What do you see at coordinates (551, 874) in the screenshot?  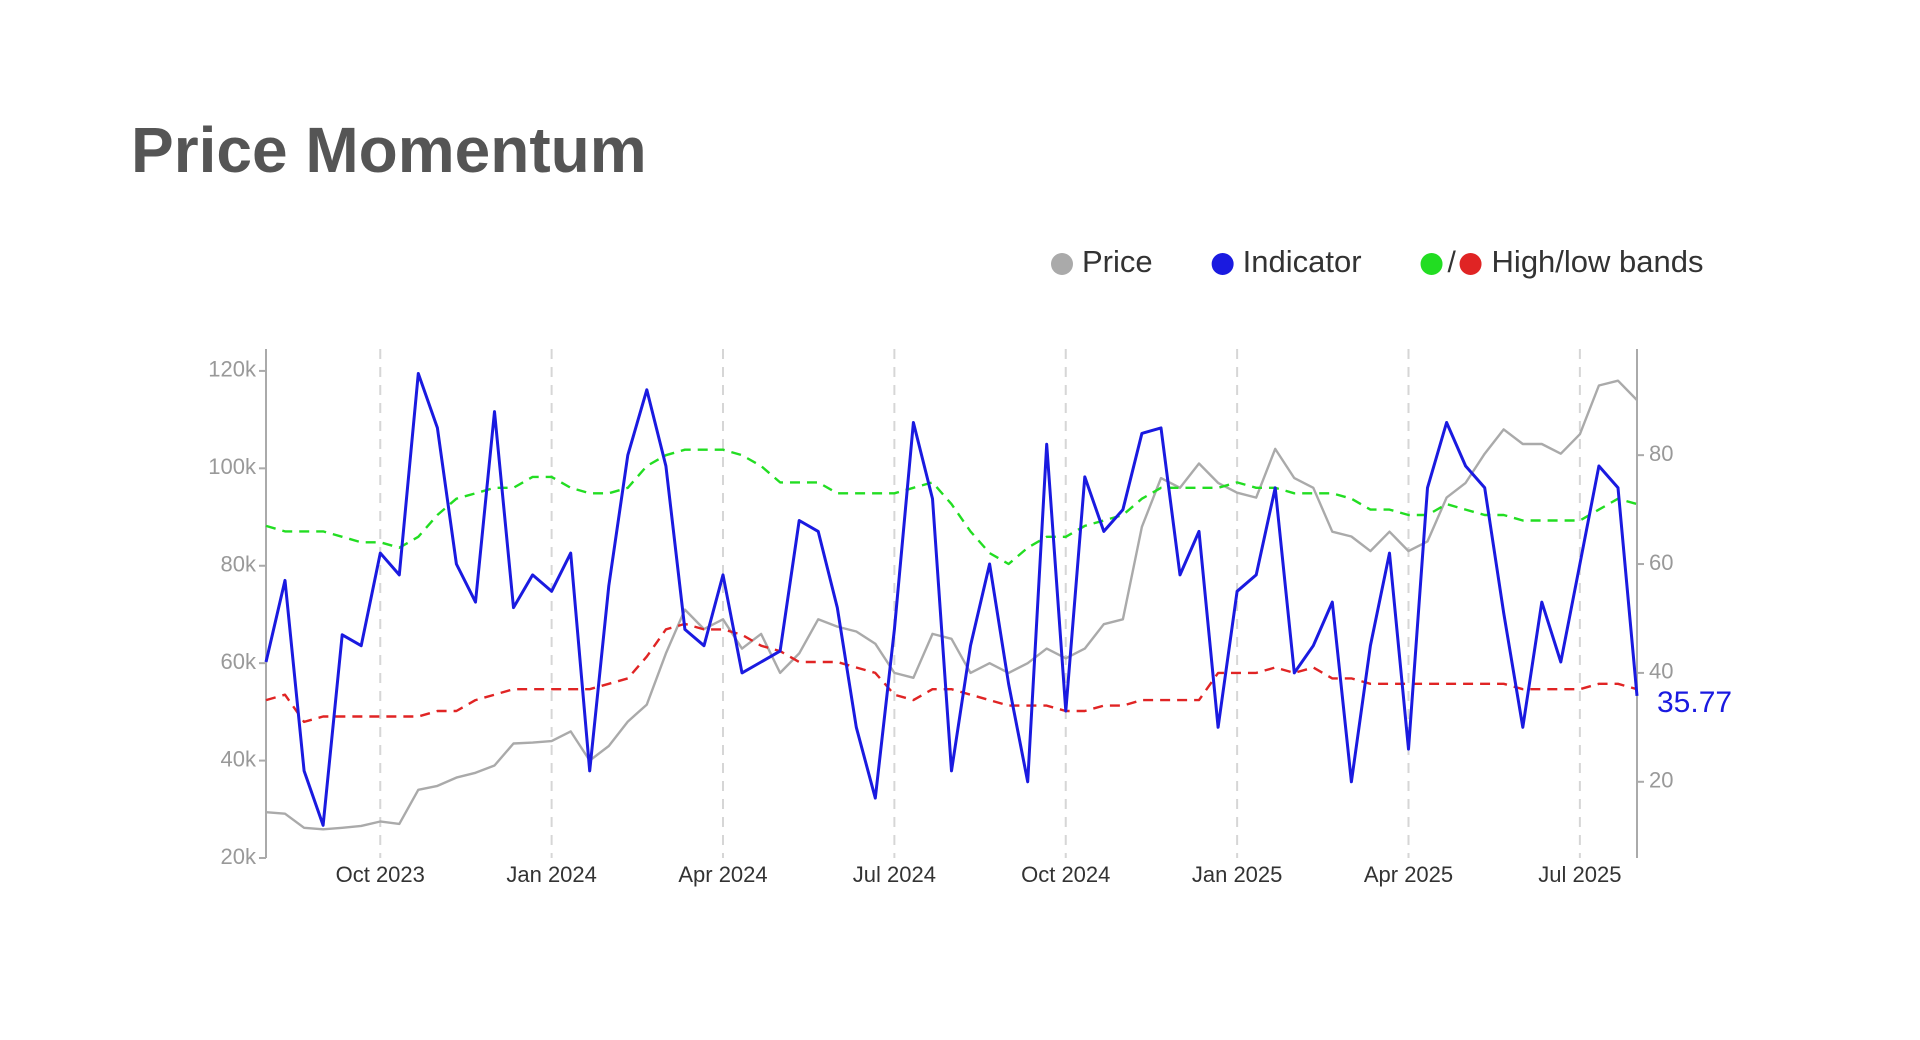 I see `x-tick-label: Jan 2024` at bounding box center [551, 874].